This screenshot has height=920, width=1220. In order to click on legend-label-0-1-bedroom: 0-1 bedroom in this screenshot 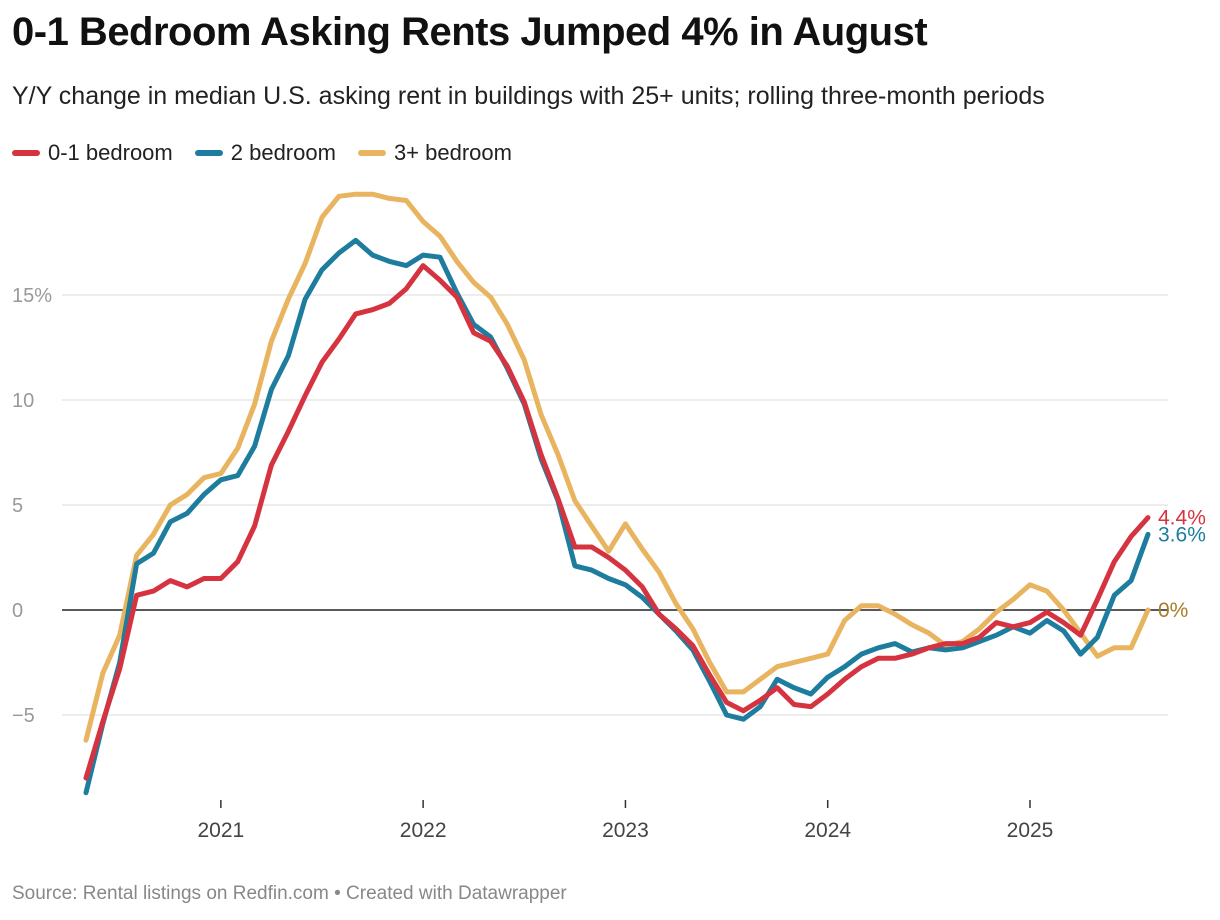, I will do `click(110, 152)`.